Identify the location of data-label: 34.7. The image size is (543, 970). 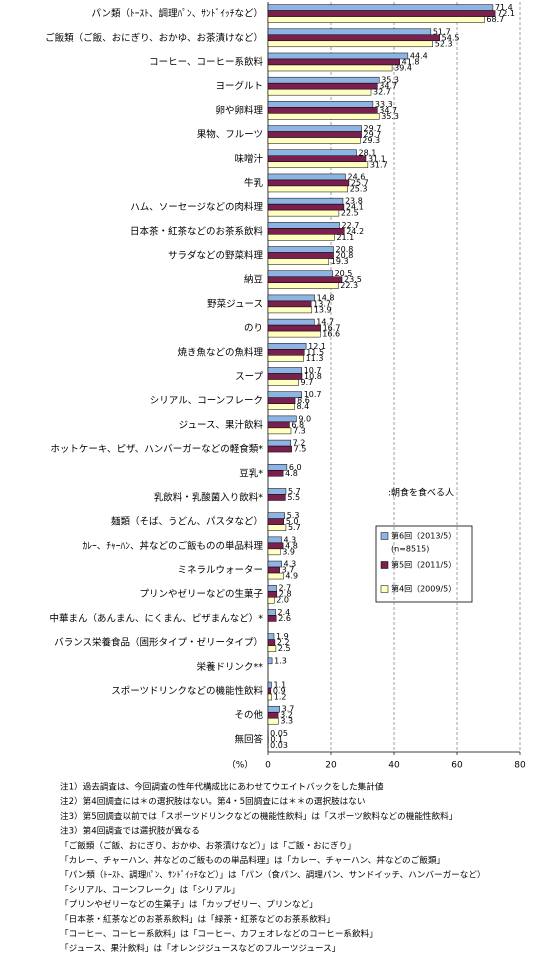
(388, 110).